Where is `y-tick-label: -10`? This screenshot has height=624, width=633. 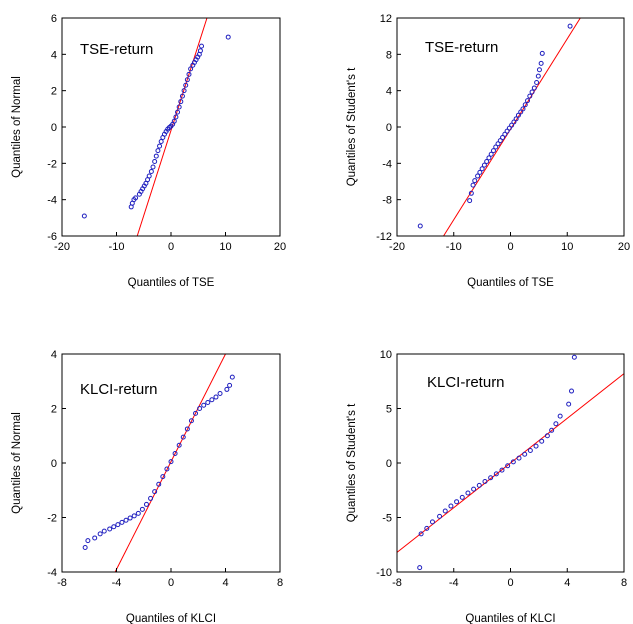 y-tick-label: -10 is located at coordinates (384, 573).